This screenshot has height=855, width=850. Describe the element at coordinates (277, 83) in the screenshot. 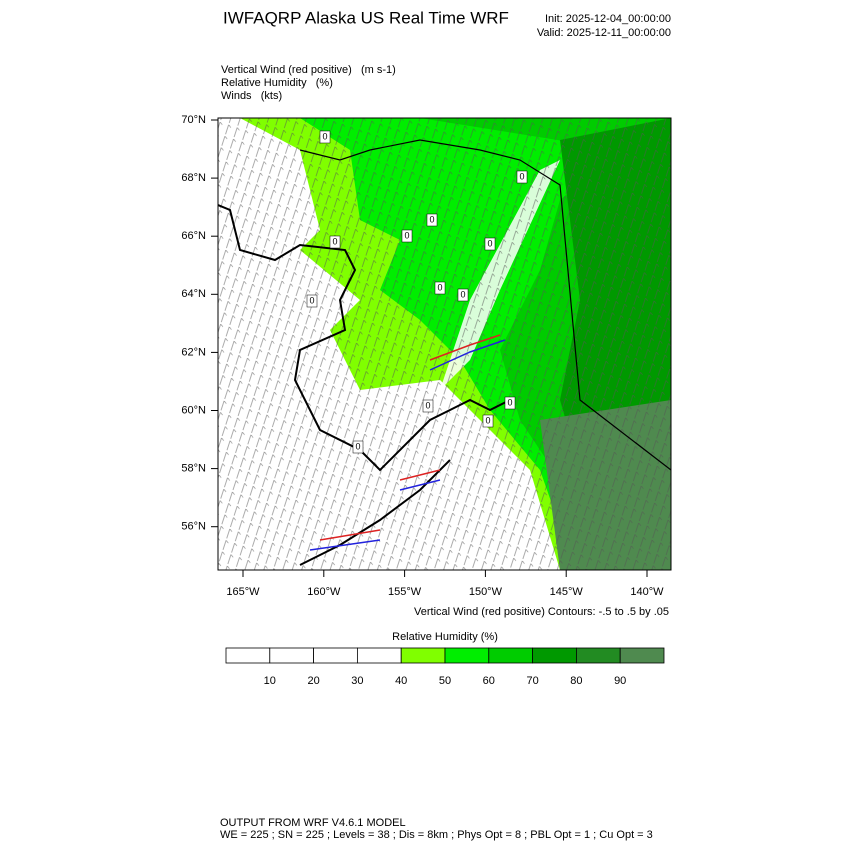

I see `field-name: Relative Humidity (%)` at that location.